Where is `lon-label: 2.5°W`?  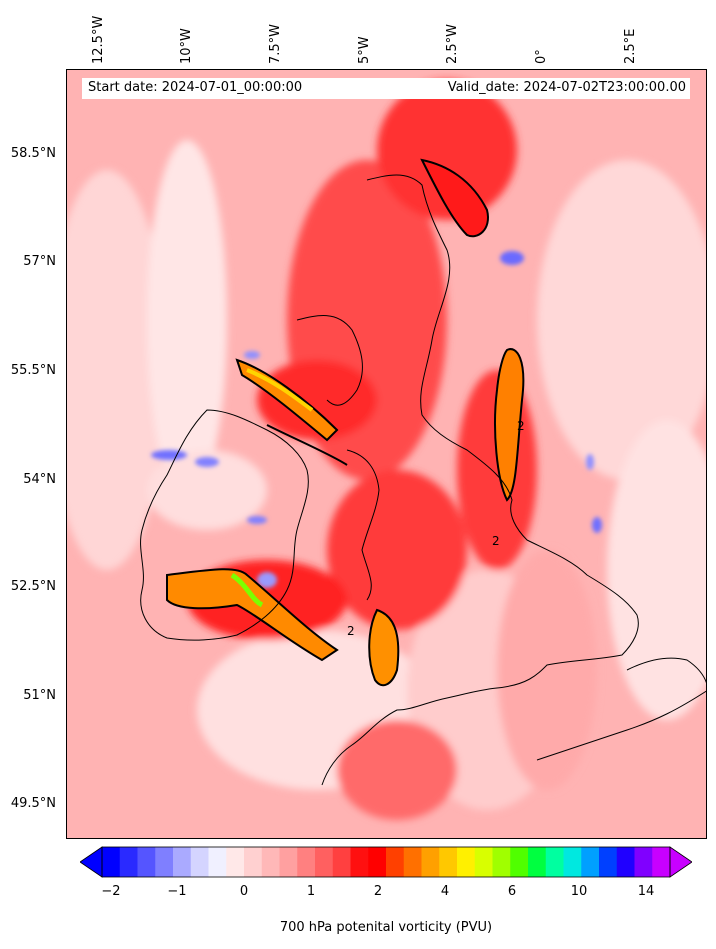
lon-label: 2.5°W is located at coordinates (452, 43).